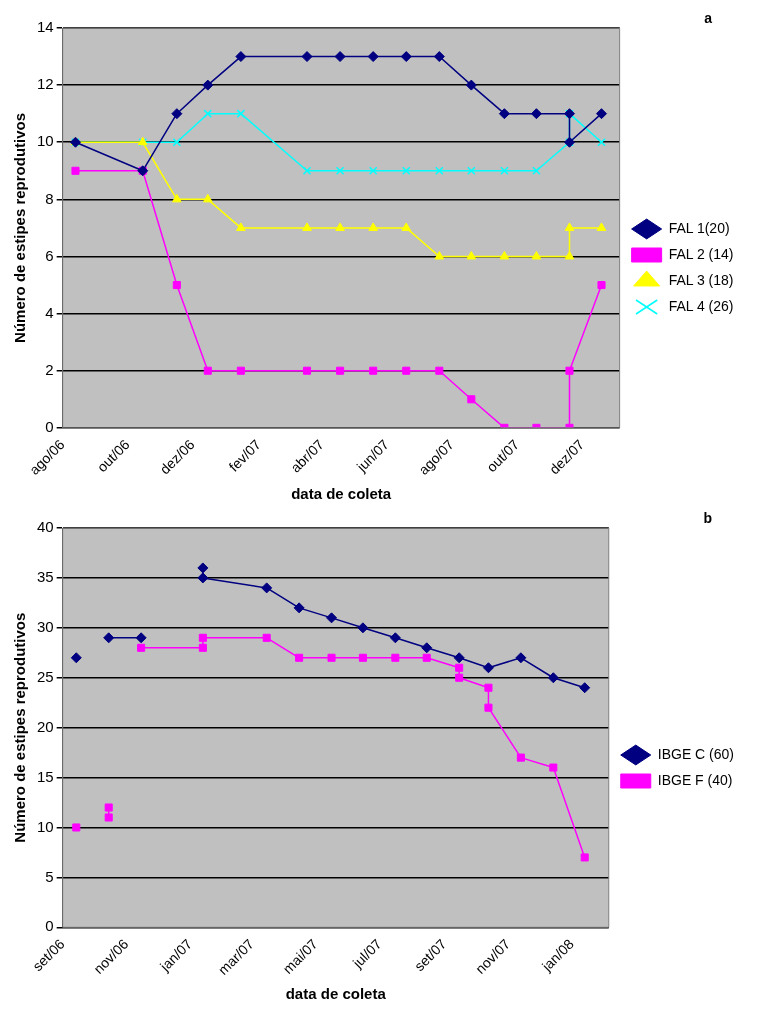  Describe the element at coordinates (701, 253) in the screenshot. I see `legend-label: FAL 2 (14)` at that location.